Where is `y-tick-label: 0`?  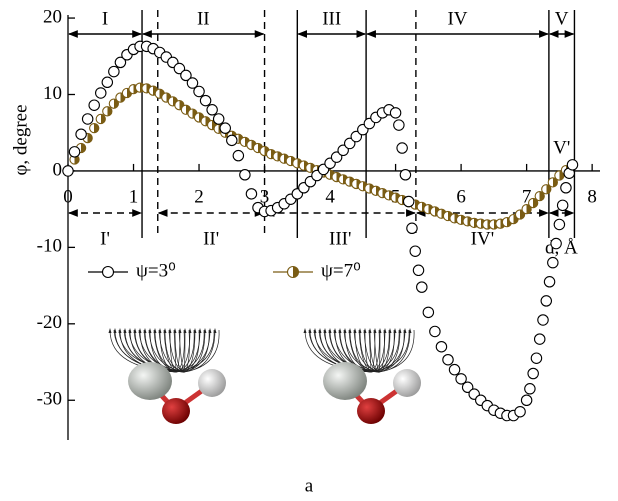
y-tick-label: 0 is located at coordinates (58, 169).